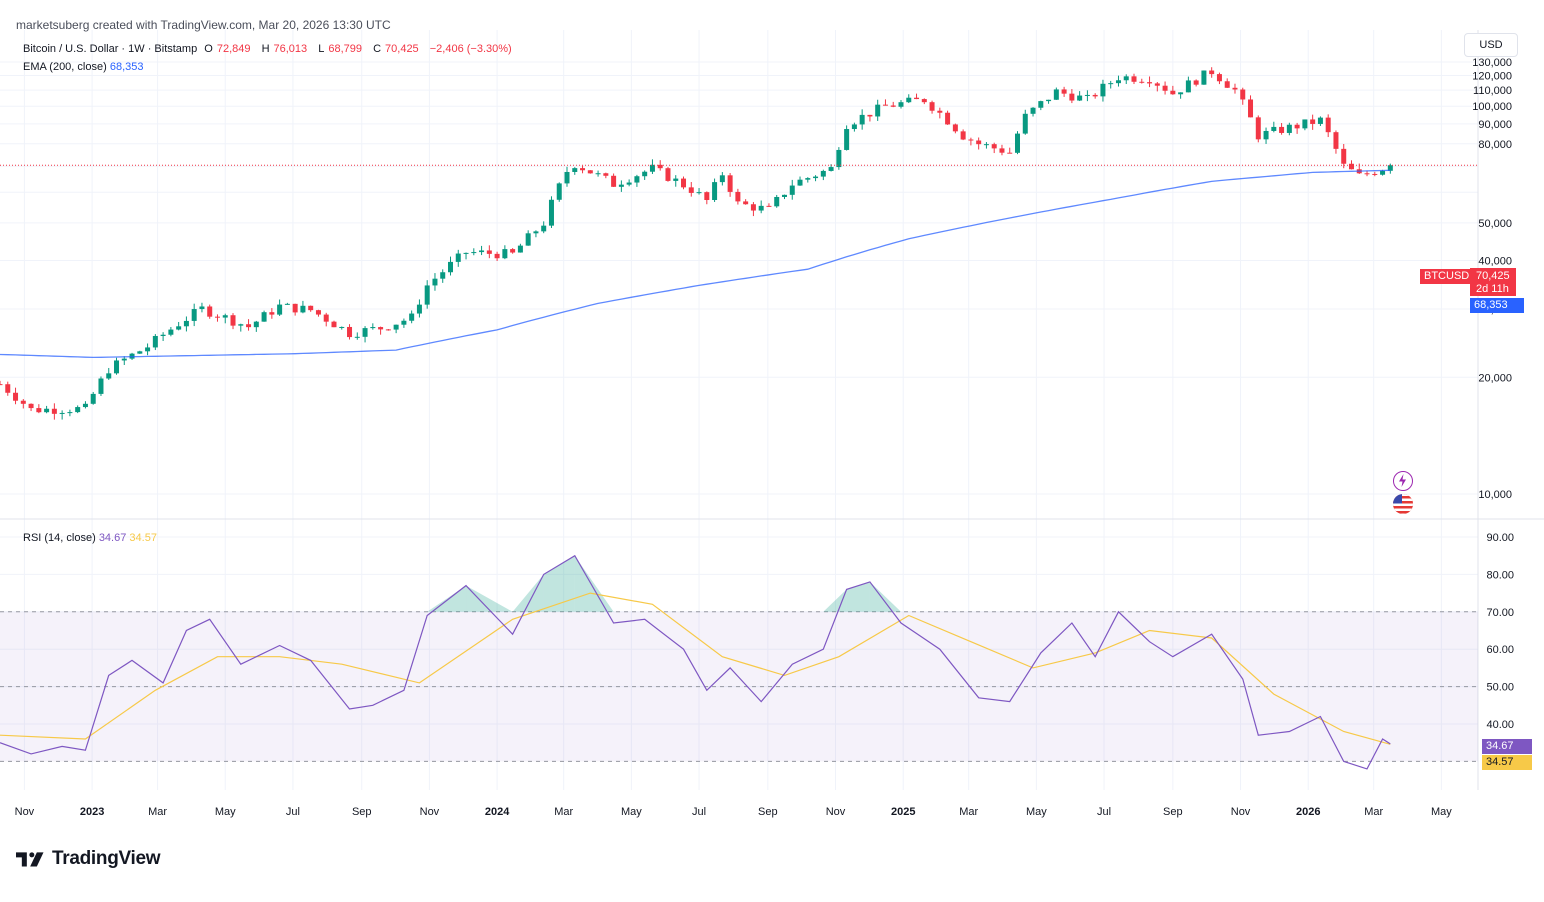  I want to click on currency-button: USD, so click(1491, 45).